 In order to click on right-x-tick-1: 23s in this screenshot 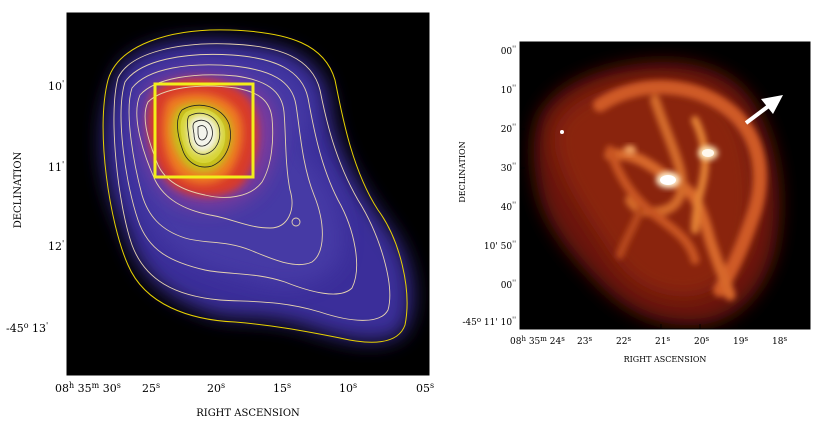, I will do `click(584, 341)`.